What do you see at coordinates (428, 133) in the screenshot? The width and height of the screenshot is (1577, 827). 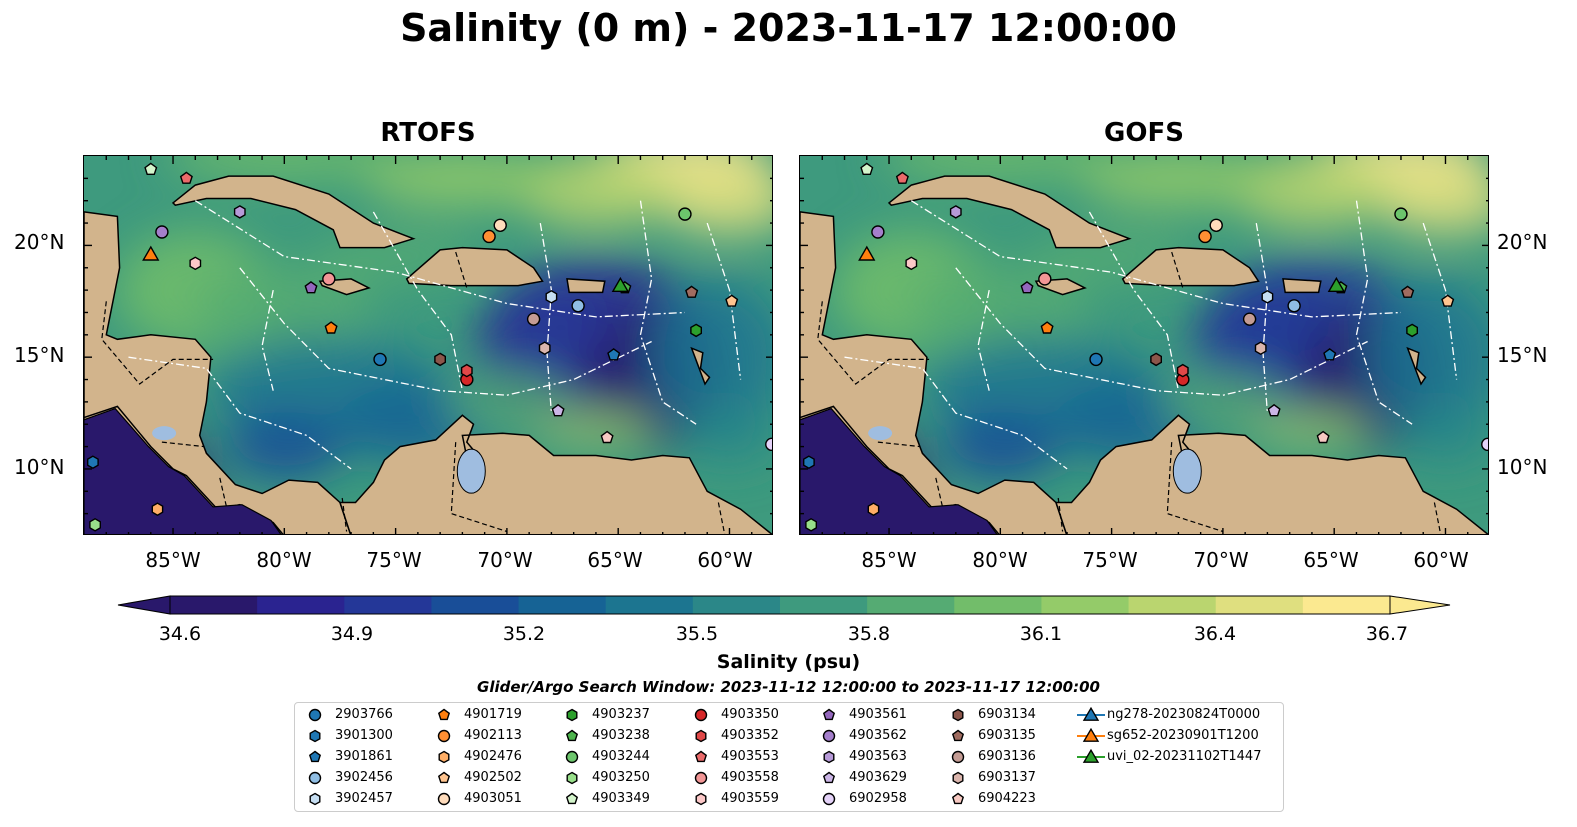 I see `panel-title-rtofs: RTOFS` at bounding box center [428, 133].